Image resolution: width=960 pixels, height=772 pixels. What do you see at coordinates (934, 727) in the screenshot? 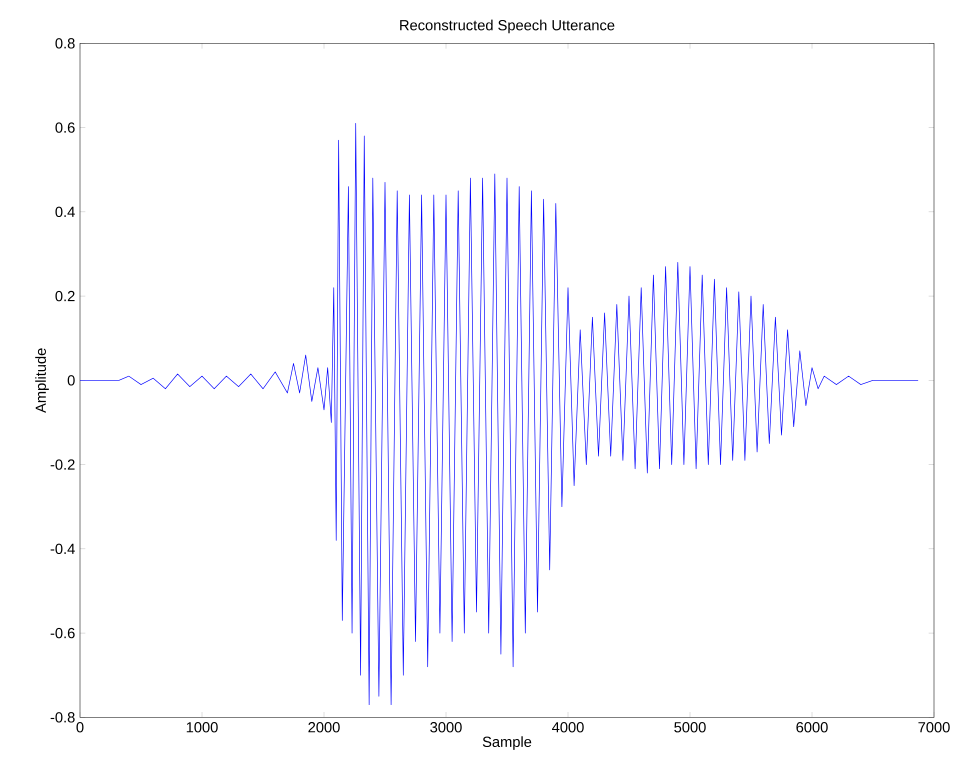
I see `x-tick-label: 7000` at bounding box center [934, 727].